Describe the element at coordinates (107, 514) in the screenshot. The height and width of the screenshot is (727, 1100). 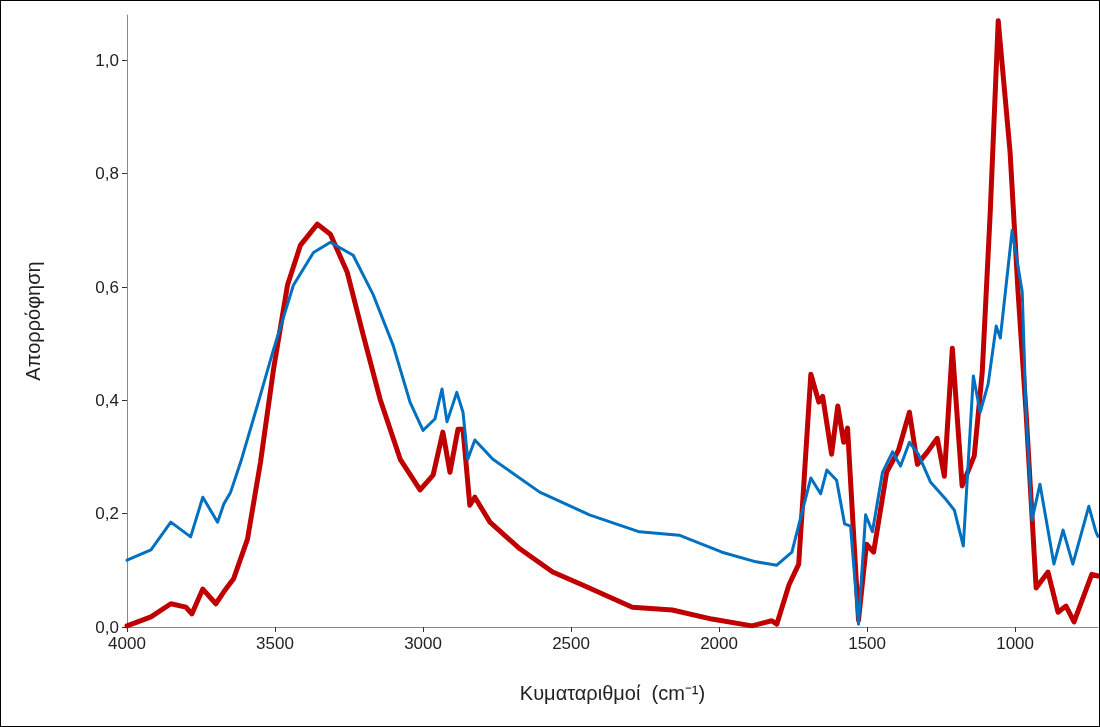
I see `y-tick-label: 0,2` at that location.